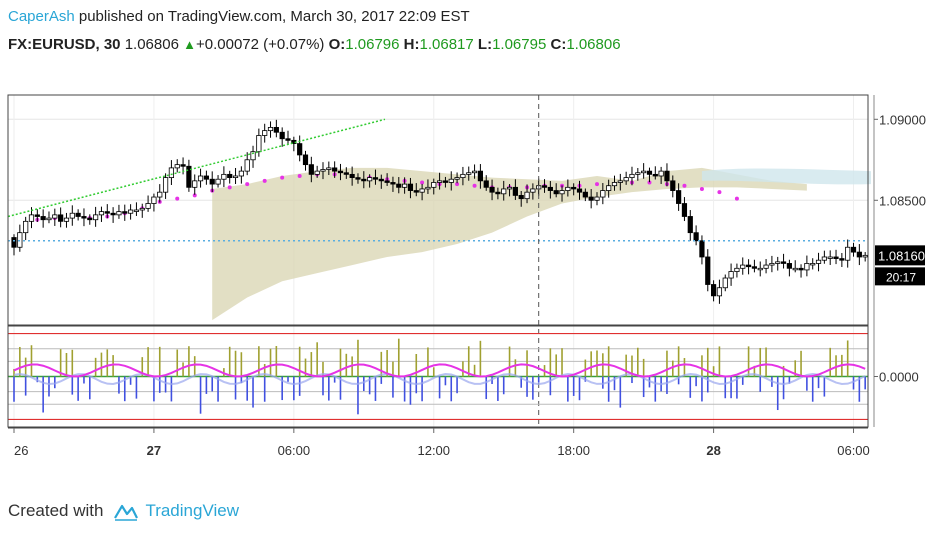 This screenshot has height=550, width=932. Describe the element at coordinates (901, 255) in the screenshot. I see `last-price-label: 1.08160` at that location.